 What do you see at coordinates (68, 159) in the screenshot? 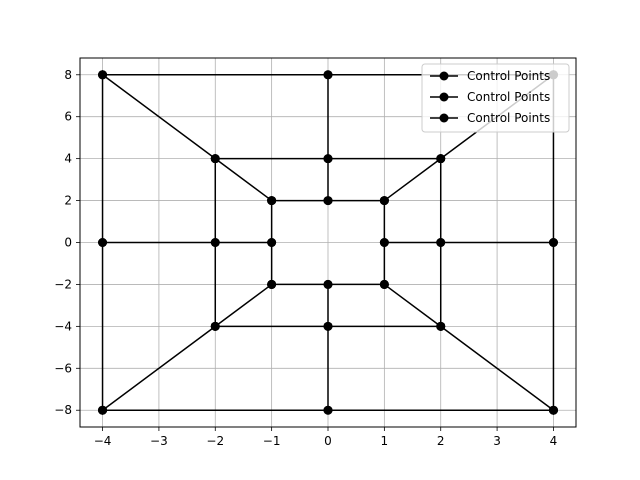
I see `y-tick-label: 4` at bounding box center [68, 159].